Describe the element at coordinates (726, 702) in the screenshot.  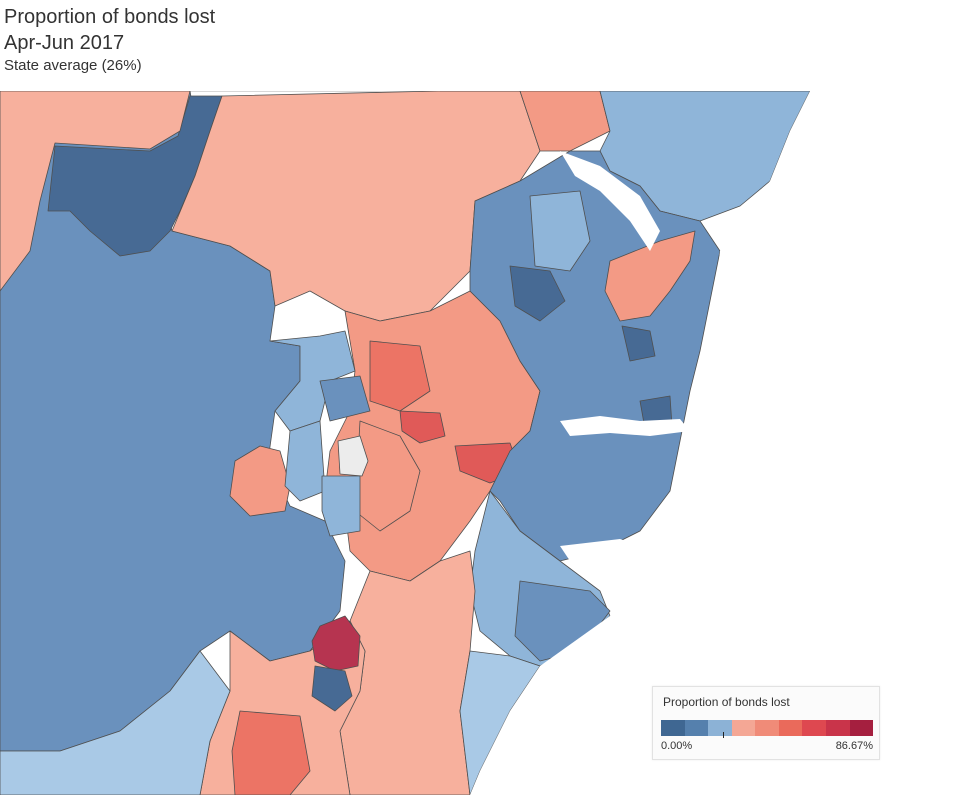
I see `legend-title: Proportion of bonds lost` at that location.